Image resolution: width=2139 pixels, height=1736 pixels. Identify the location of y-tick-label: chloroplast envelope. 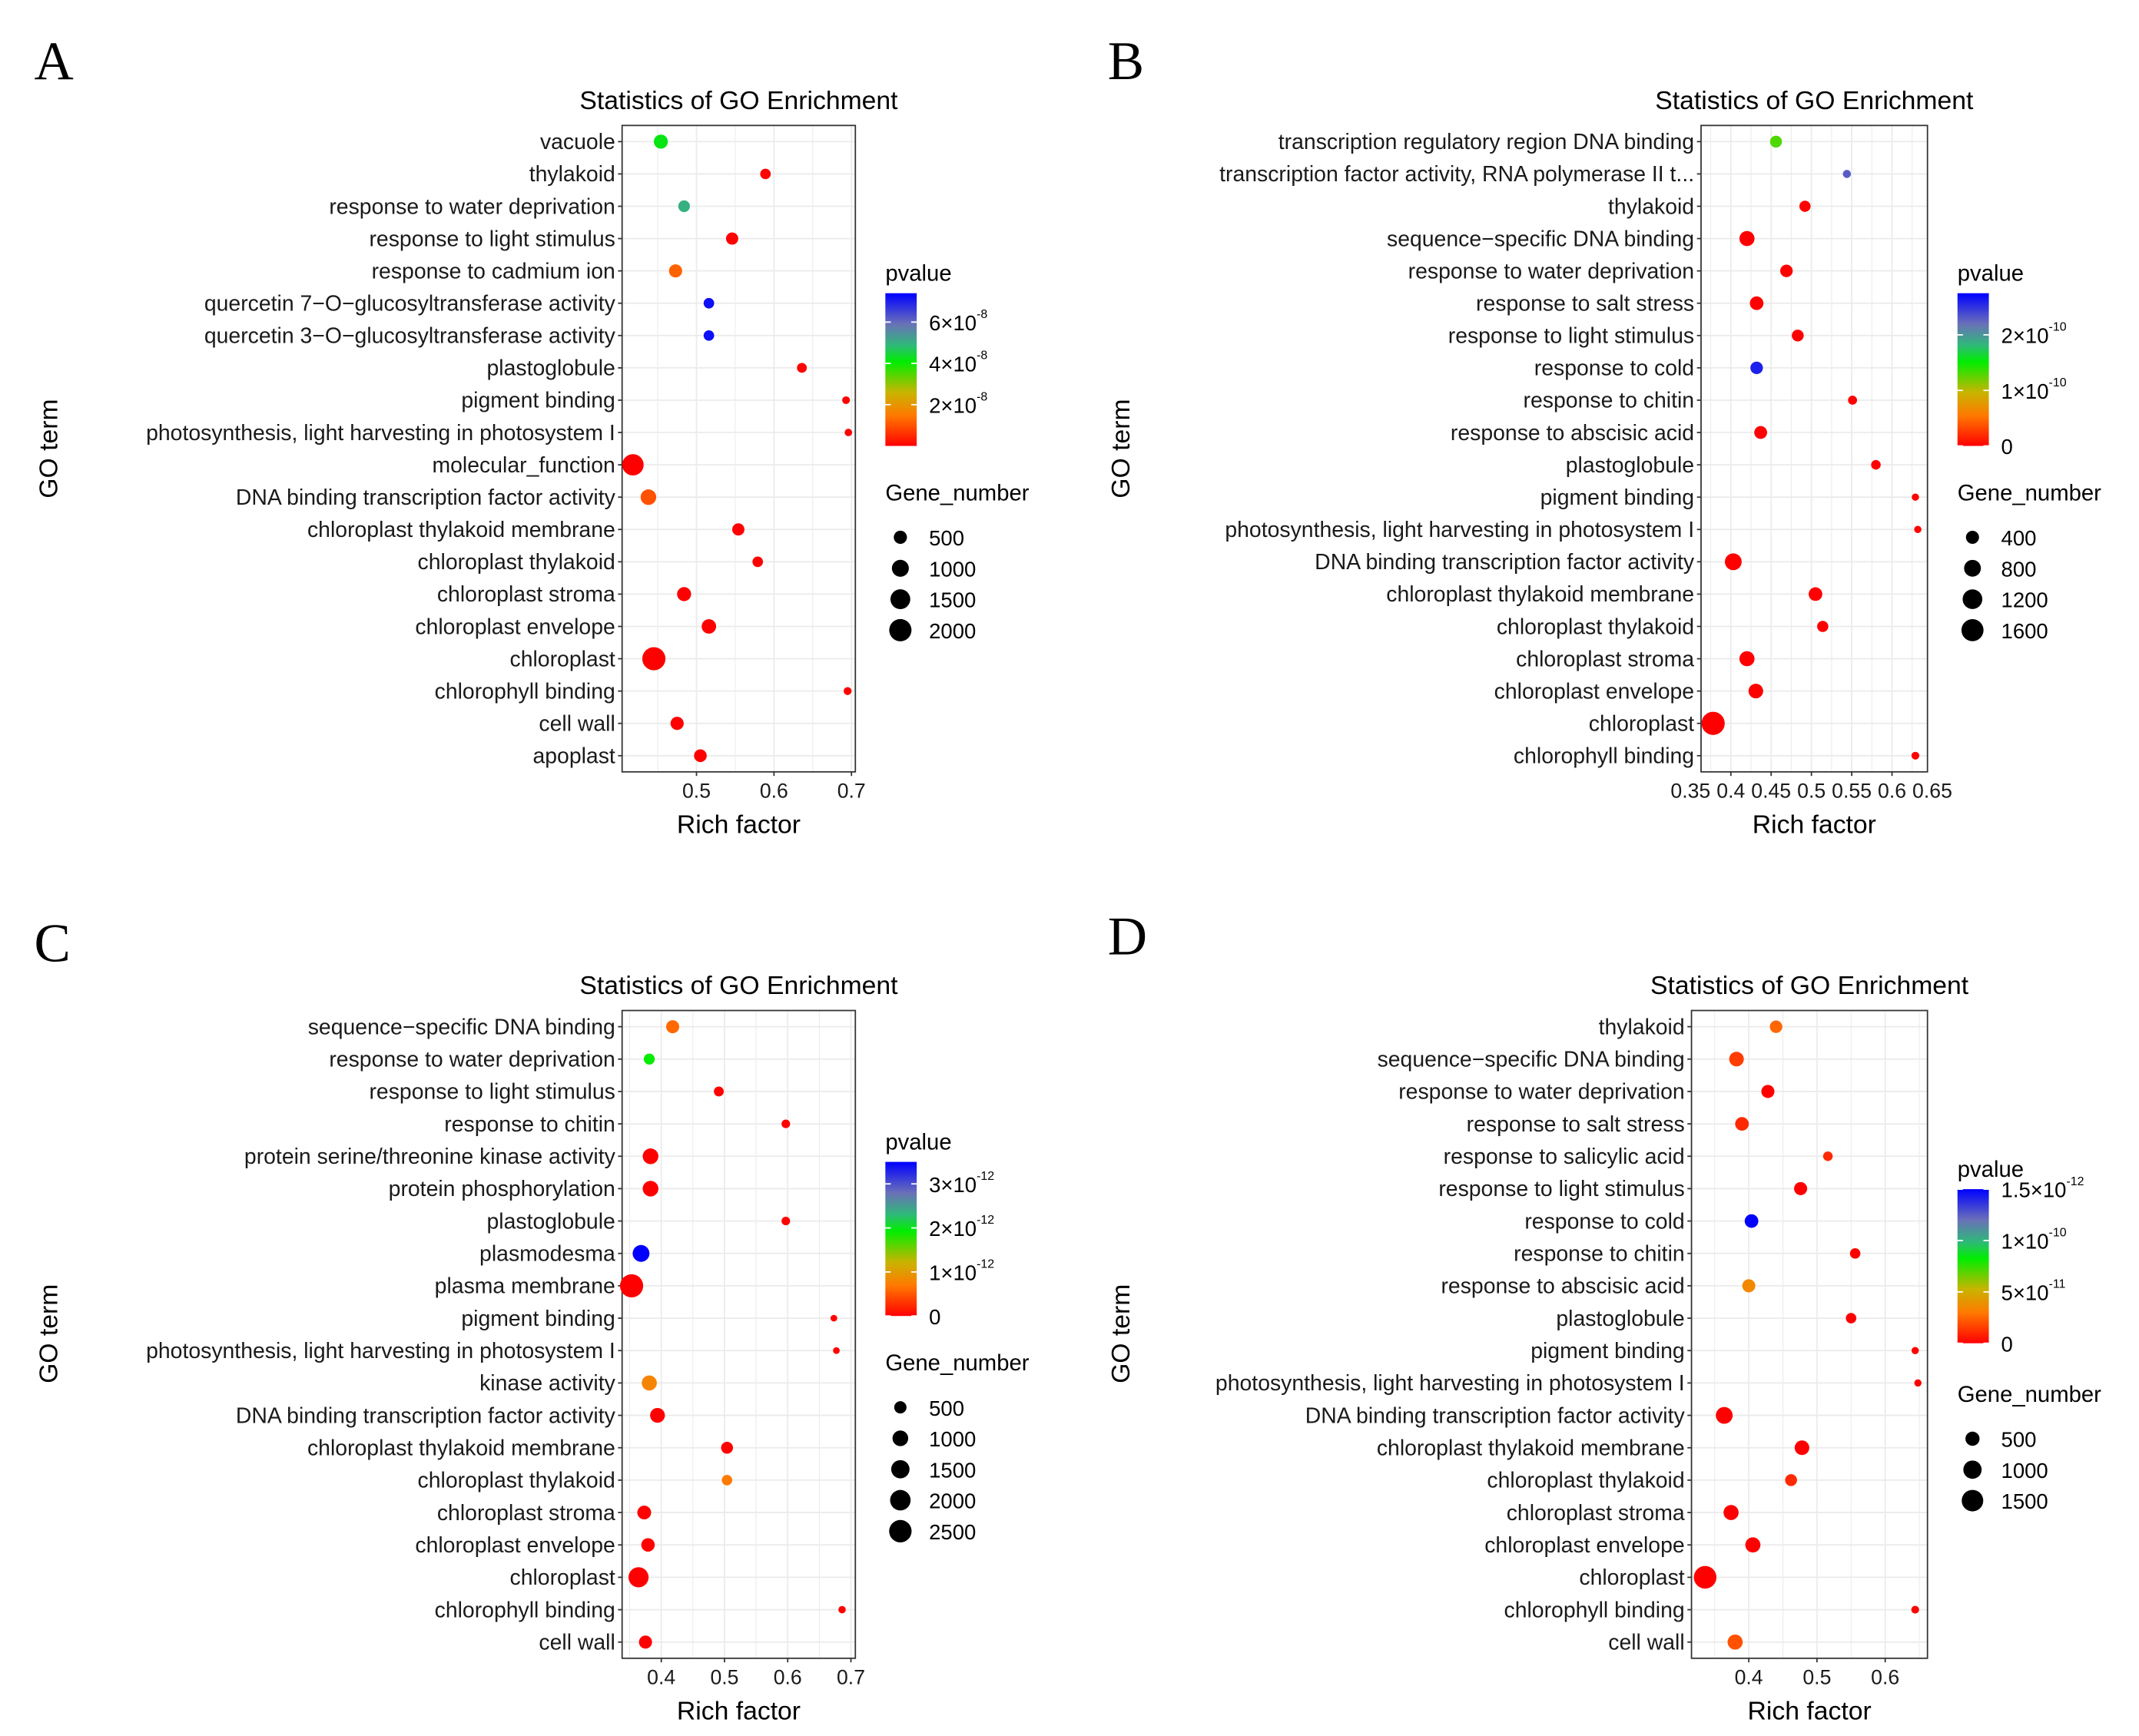
(515, 627).